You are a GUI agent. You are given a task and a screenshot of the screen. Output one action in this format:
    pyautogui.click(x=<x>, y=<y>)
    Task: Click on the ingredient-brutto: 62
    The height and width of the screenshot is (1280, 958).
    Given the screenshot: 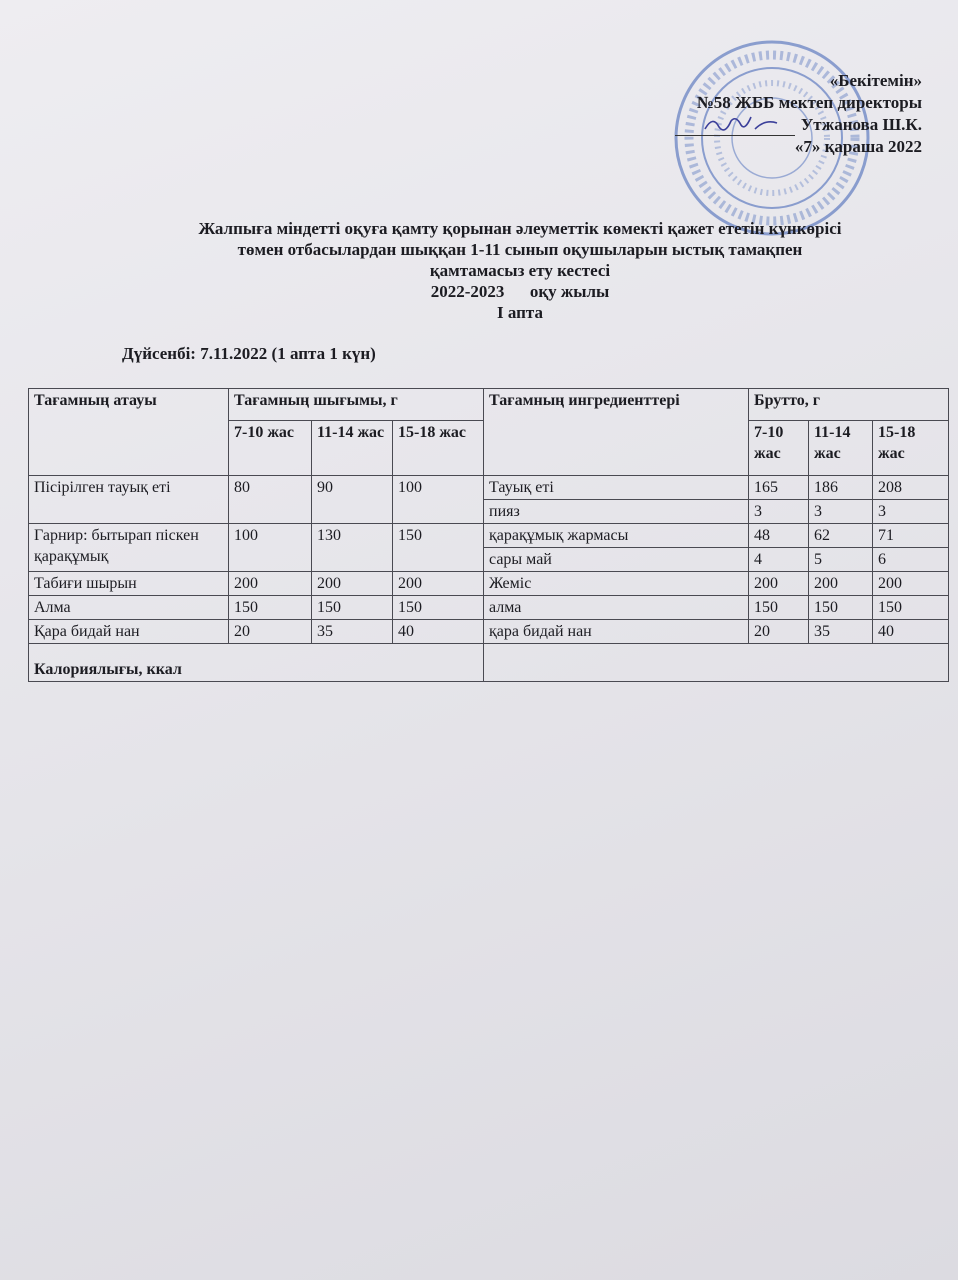 What is the action you would take?
    pyautogui.click(x=841, y=535)
    